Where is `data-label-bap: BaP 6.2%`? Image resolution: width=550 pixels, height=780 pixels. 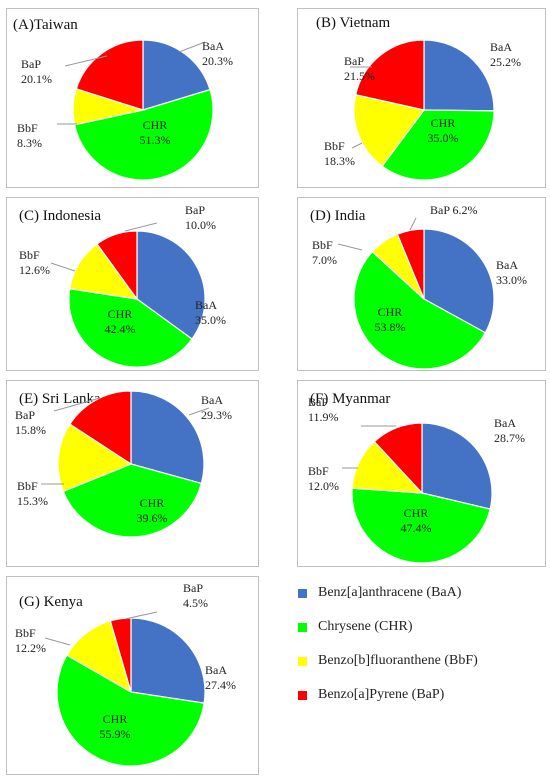
data-label-bap: BaP 6.2% is located at coordinates (454, 210).